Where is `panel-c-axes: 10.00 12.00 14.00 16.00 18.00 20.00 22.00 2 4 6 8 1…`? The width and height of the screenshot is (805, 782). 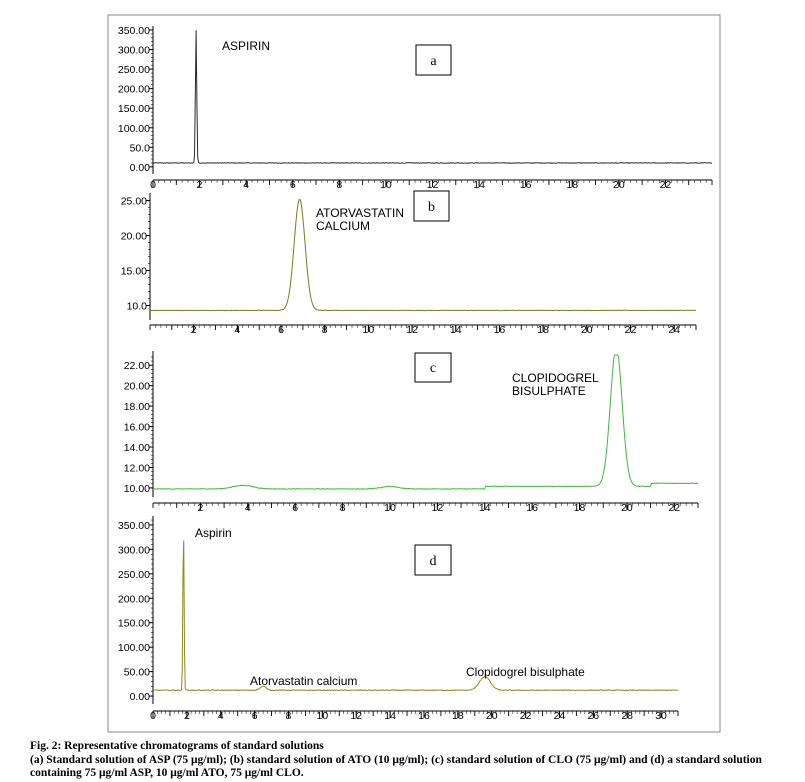
panel-c-axes: 10.00 12.00 14.00 16.00 18.00 20.00 22.00 2 4 6 8 1… is located at coordinates (411, 432).